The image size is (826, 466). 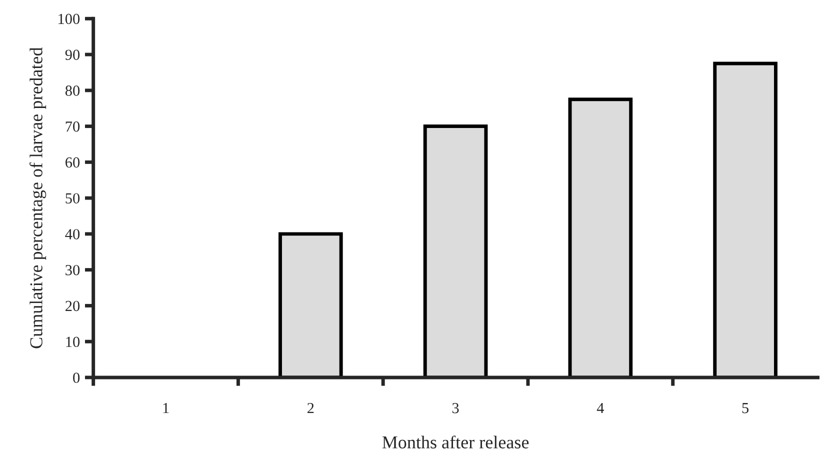 What do you see at coordinates (600, 408) in the screenshot?
I see `x-tick-label: 4` at bounding box center [600, 408].